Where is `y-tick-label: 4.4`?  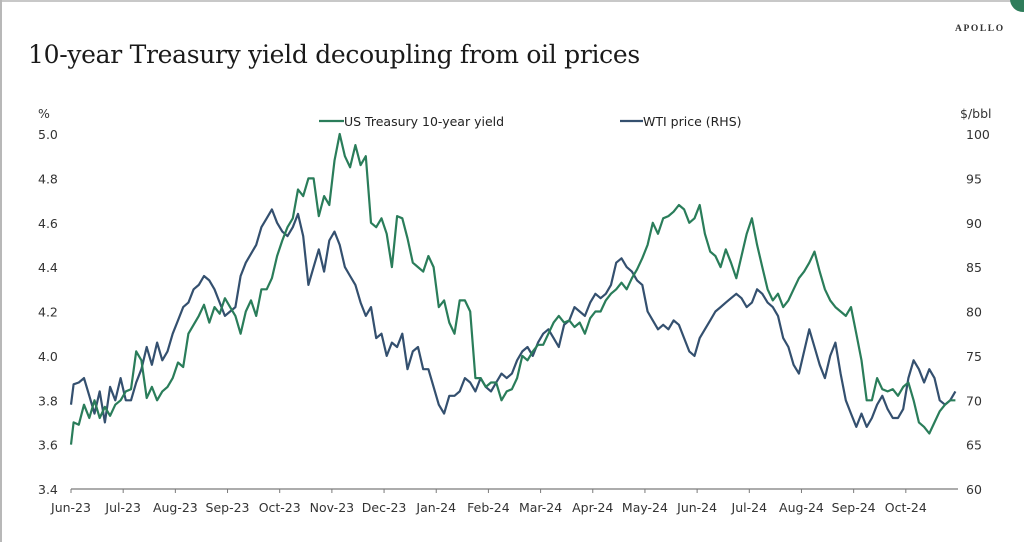 y-tick-label: 4.4 is located at coordinates (48, 267).